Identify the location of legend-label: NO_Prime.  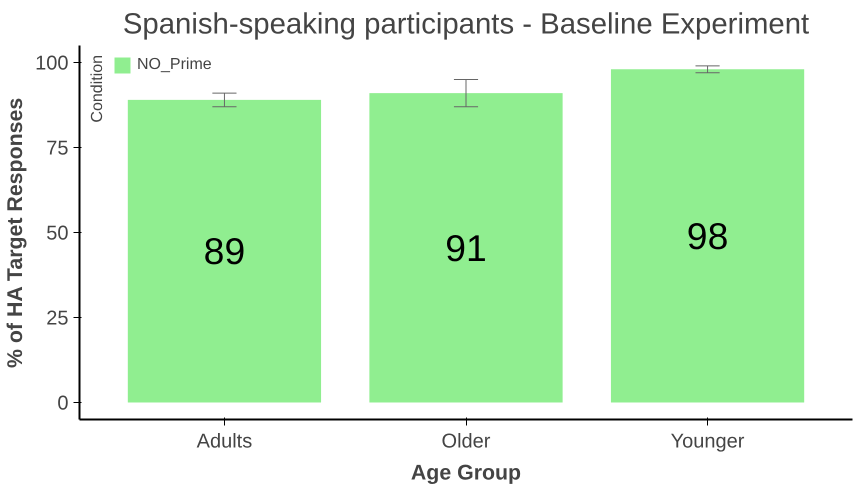
(174, 65).